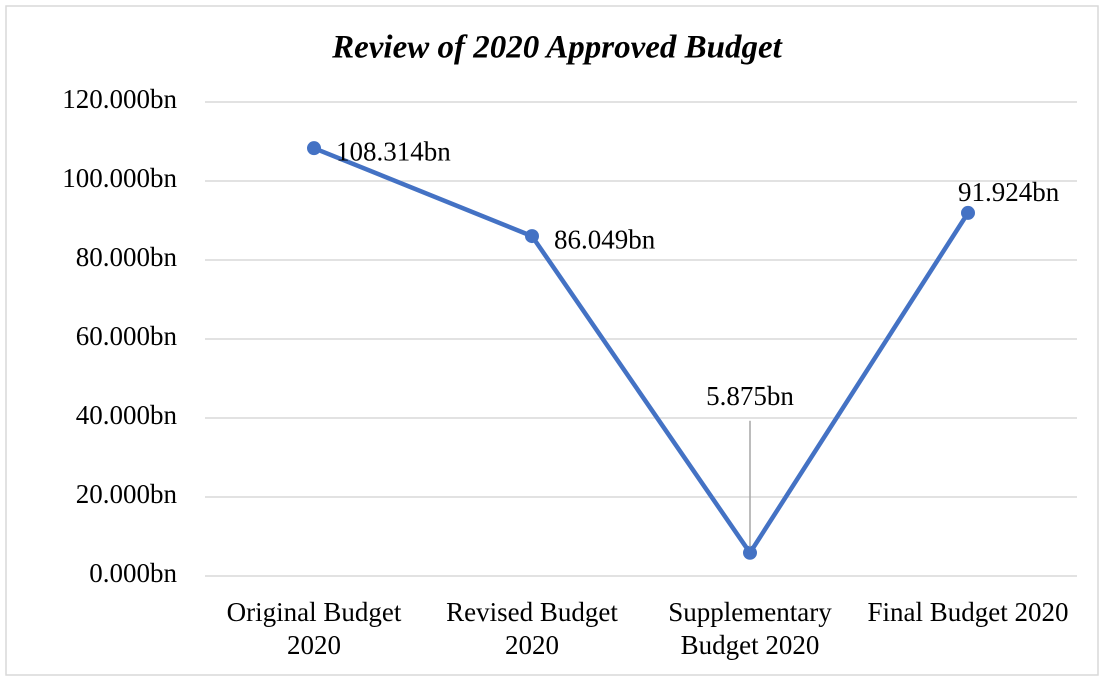 The image size is (1104, 681). I want to click on data-label: 108.314bn, so click(393, 151).